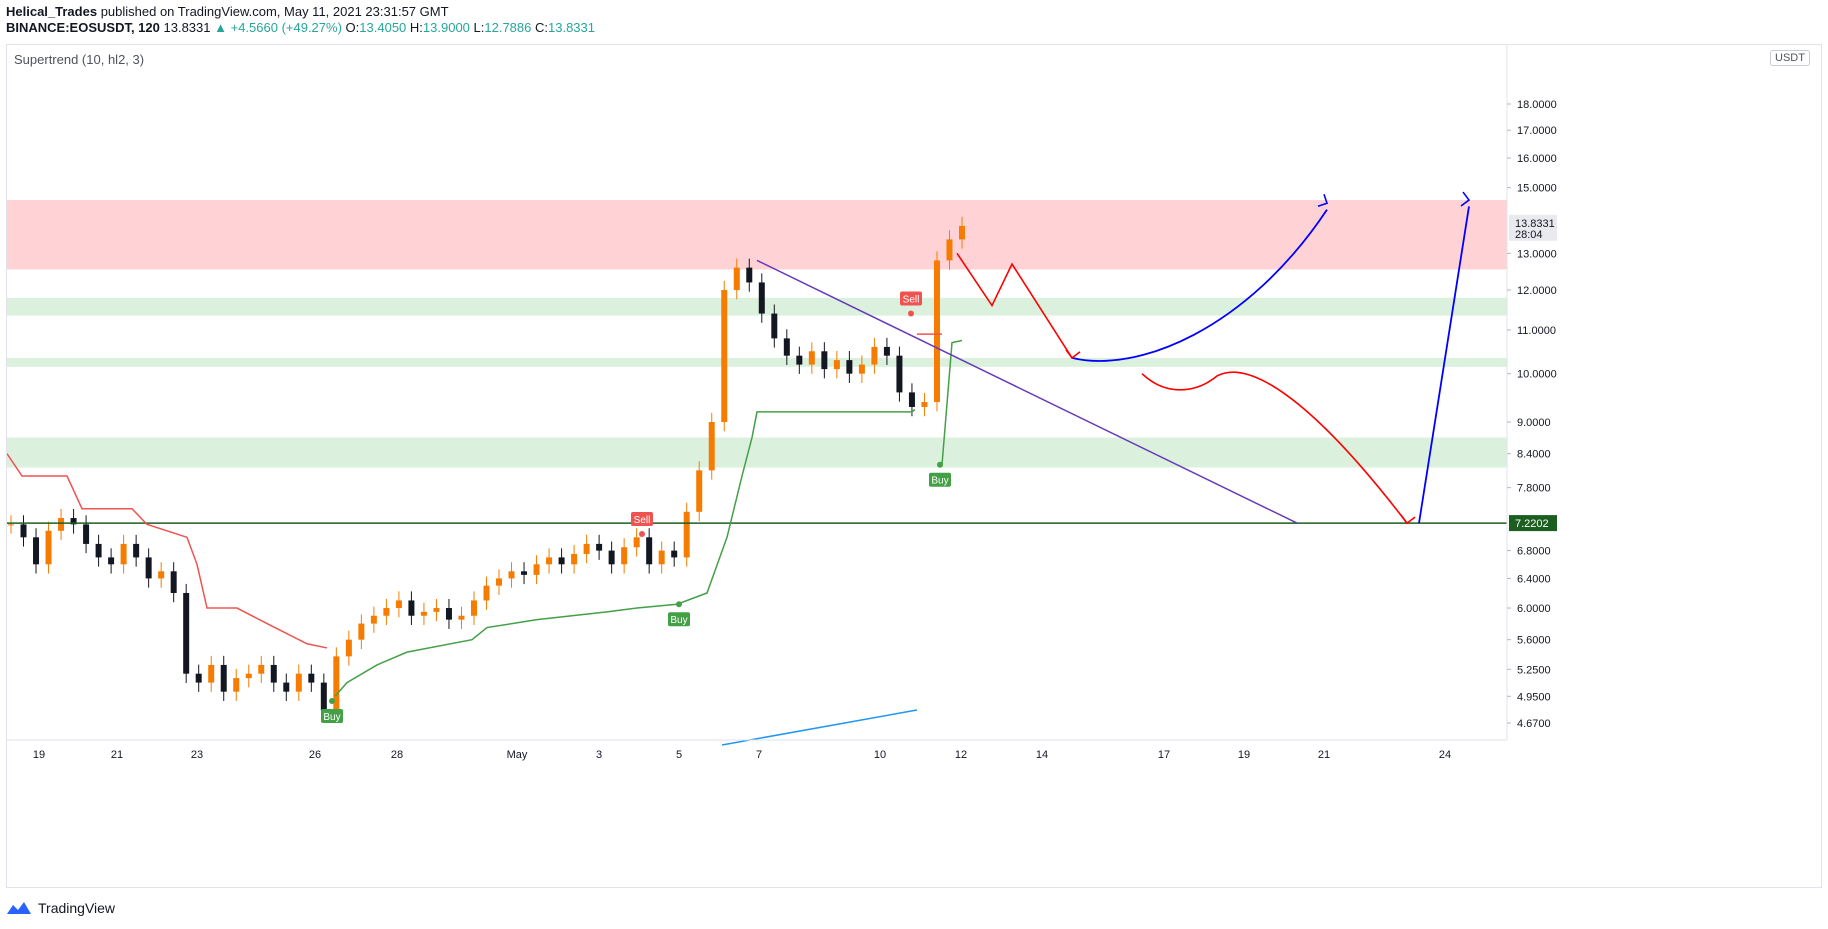  What do you see at coordinates (1042, 755) in the screenshot?
I see `x-tick-label: 14` at bounding box center [1042, 755].